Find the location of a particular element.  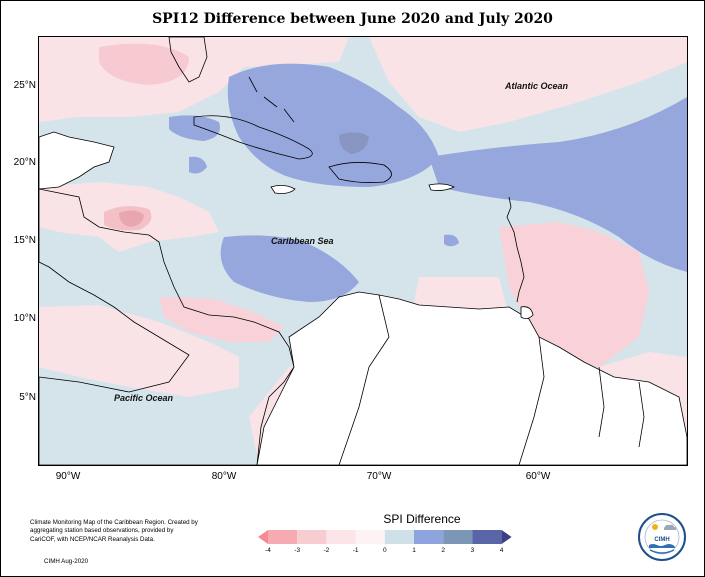

field-positive-caribbean is located at coordinates (289, 268).